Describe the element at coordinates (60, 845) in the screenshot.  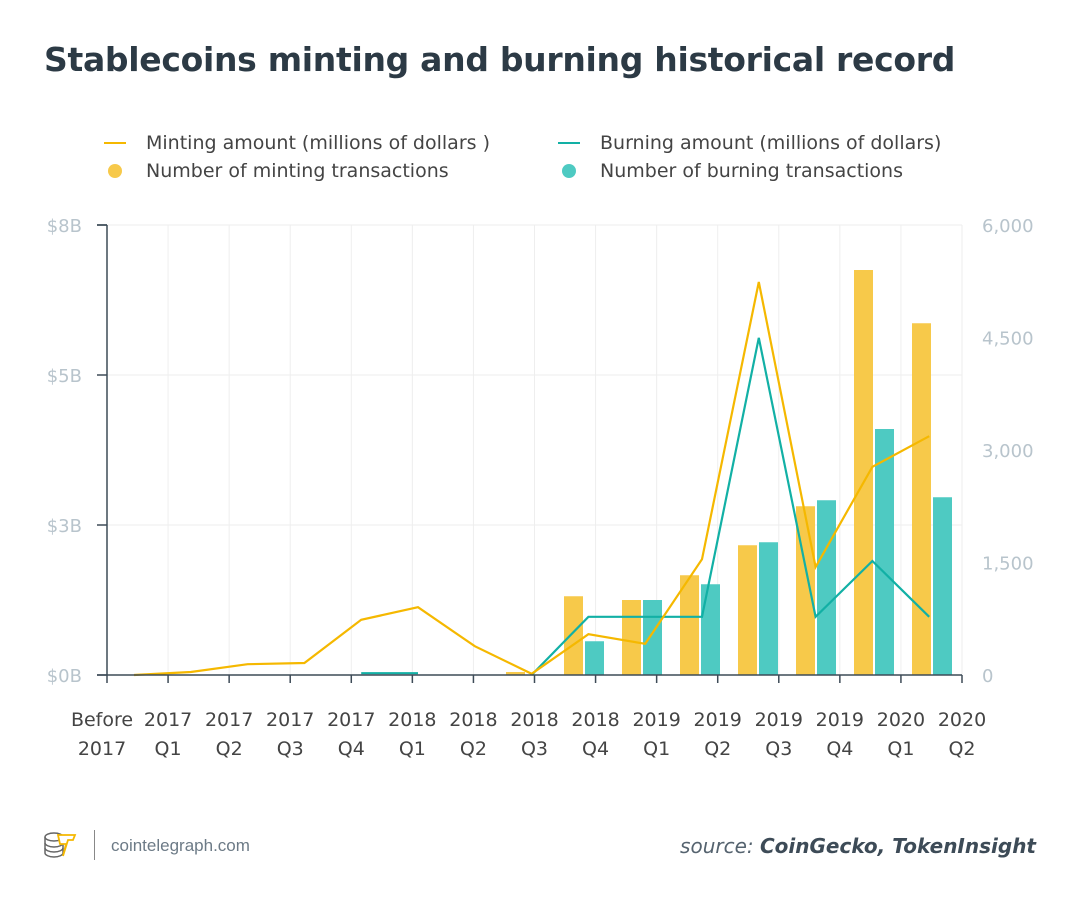
I see `cointelegraph-logo-icon` at that location.